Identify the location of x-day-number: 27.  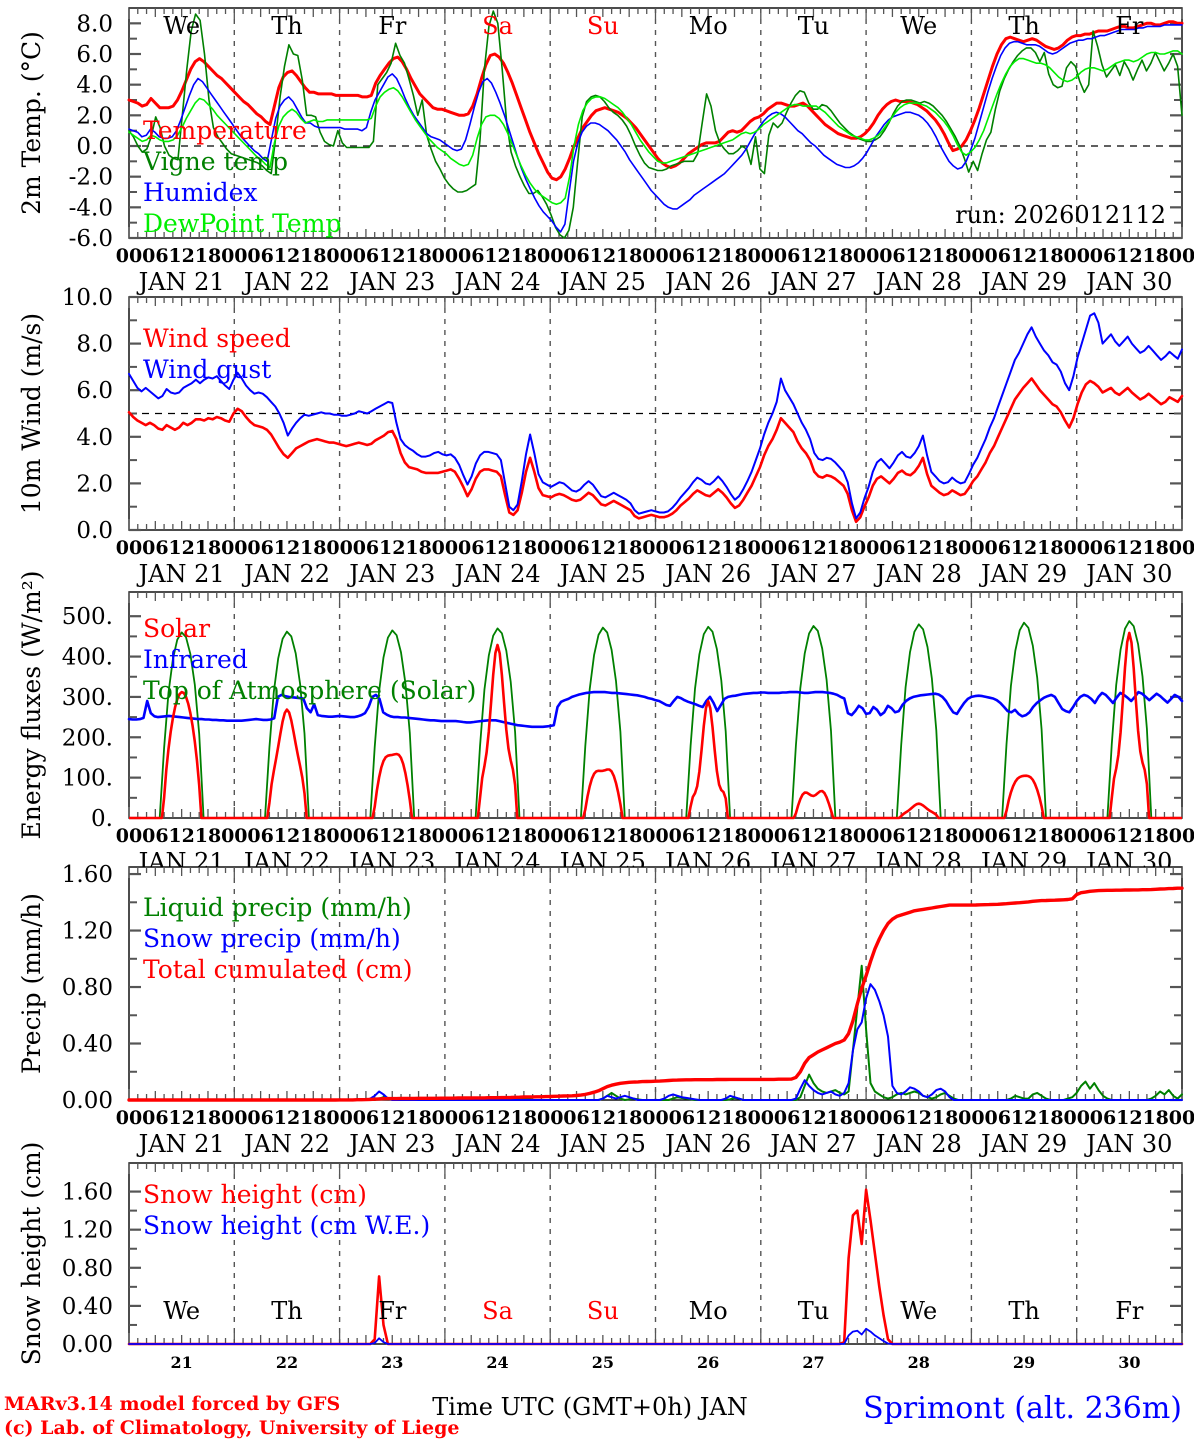
(813, 1362).